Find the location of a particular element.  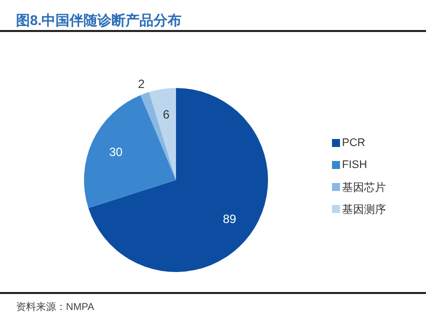

legend-label: 基因芯片 is located at coordinates (364, 187).